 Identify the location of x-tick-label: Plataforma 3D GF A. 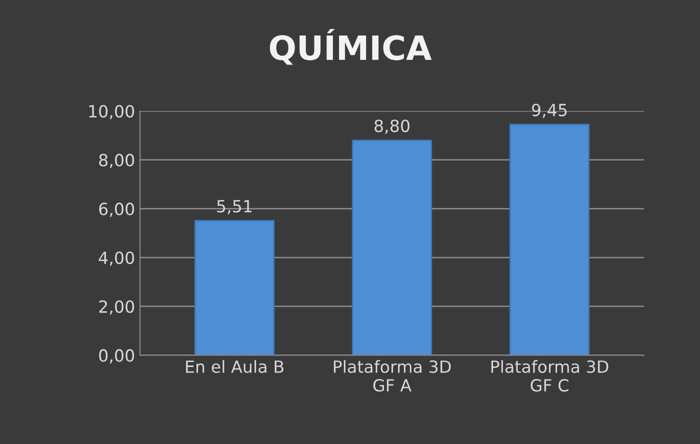
(392, 376).